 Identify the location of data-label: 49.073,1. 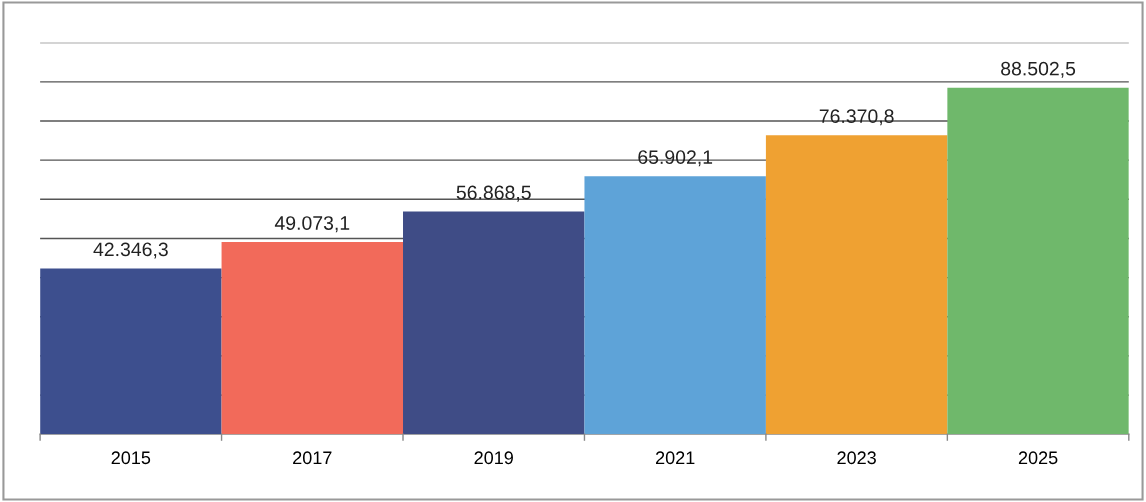
(312, 224).